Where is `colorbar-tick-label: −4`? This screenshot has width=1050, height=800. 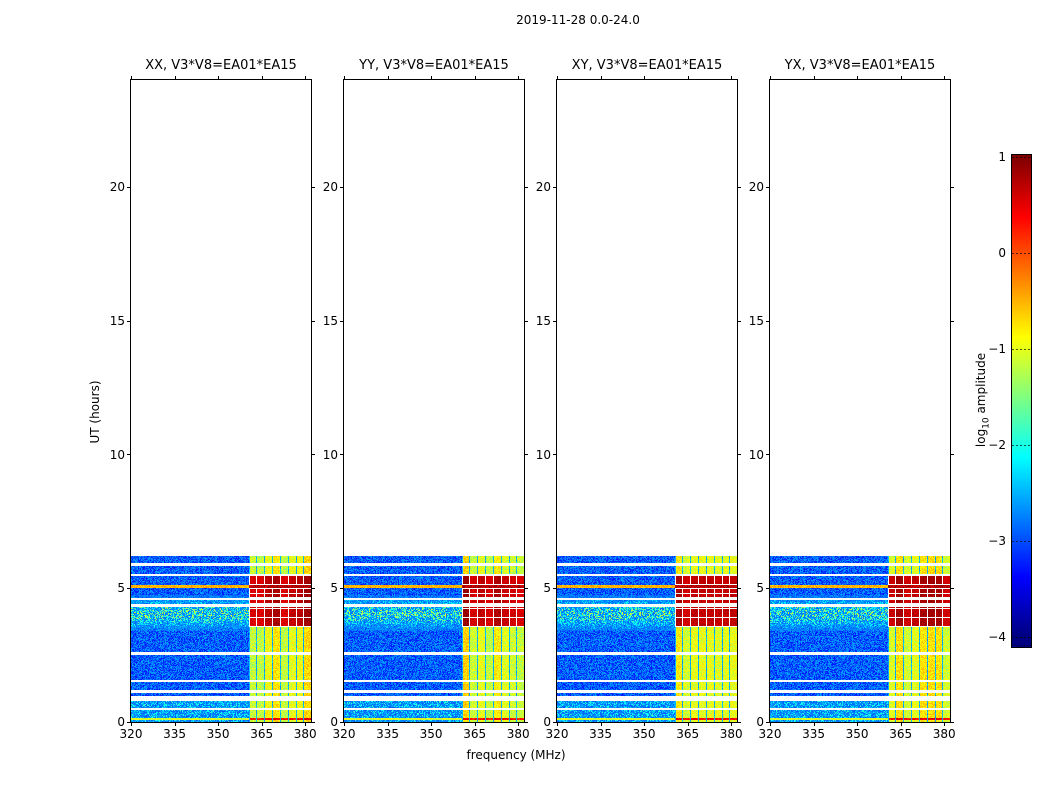
colorbar-tick-label: −4 is located at coordinates (997, 637).